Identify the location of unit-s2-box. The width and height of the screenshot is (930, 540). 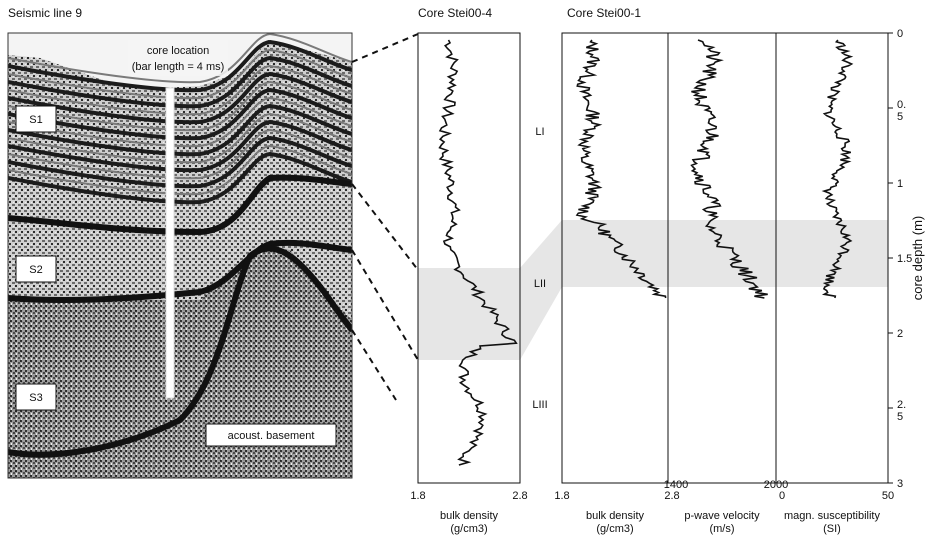
(36, 269).